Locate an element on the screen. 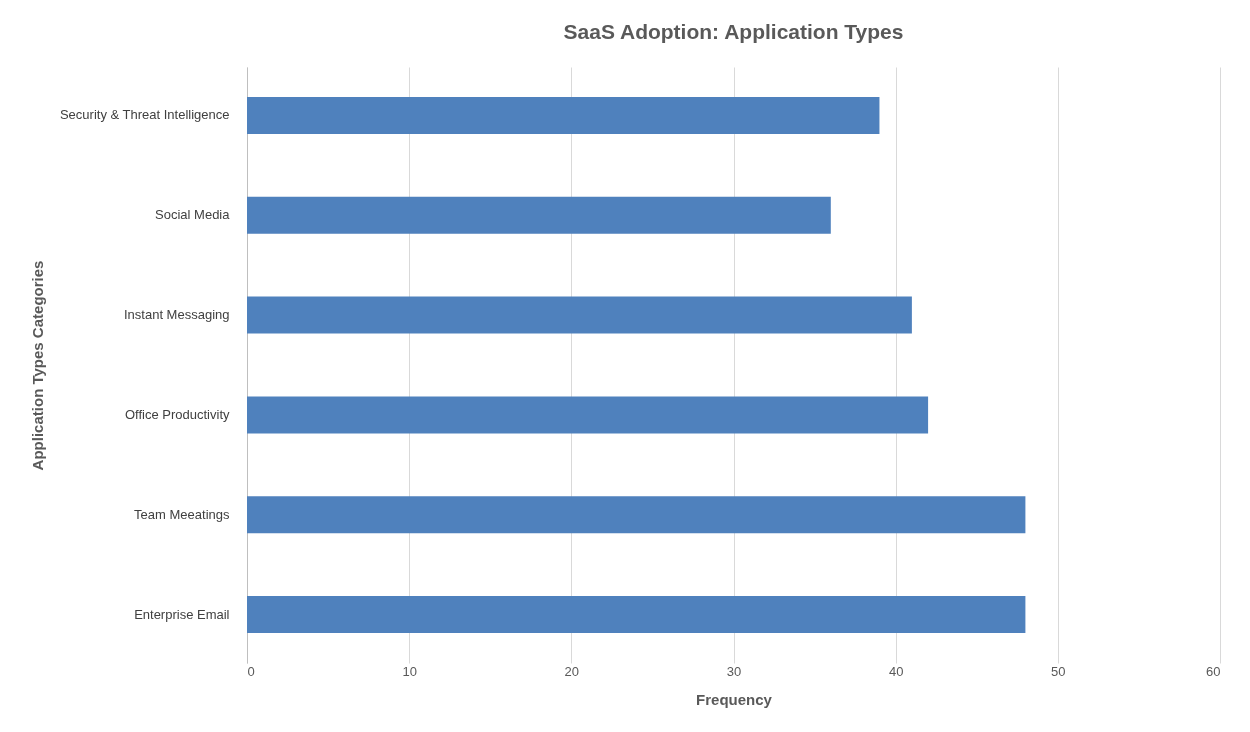 The image size is (1250, 732). y-tick-label: Office Productivity is located at coordinates (177, 414).